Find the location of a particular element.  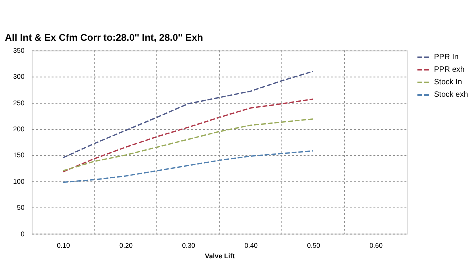

legend-label: Stock exh is located at coordinates (451, 95).